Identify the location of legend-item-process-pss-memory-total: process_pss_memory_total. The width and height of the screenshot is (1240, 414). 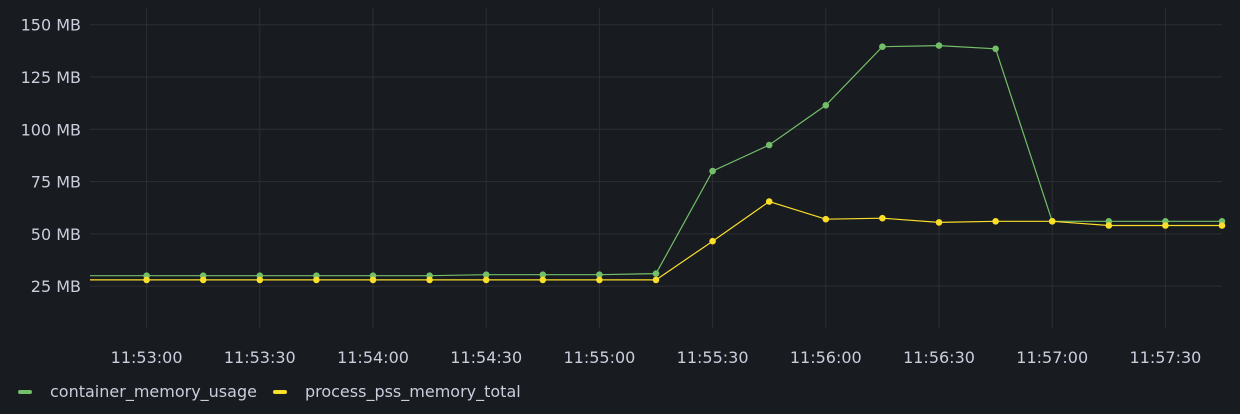
(396, 391).